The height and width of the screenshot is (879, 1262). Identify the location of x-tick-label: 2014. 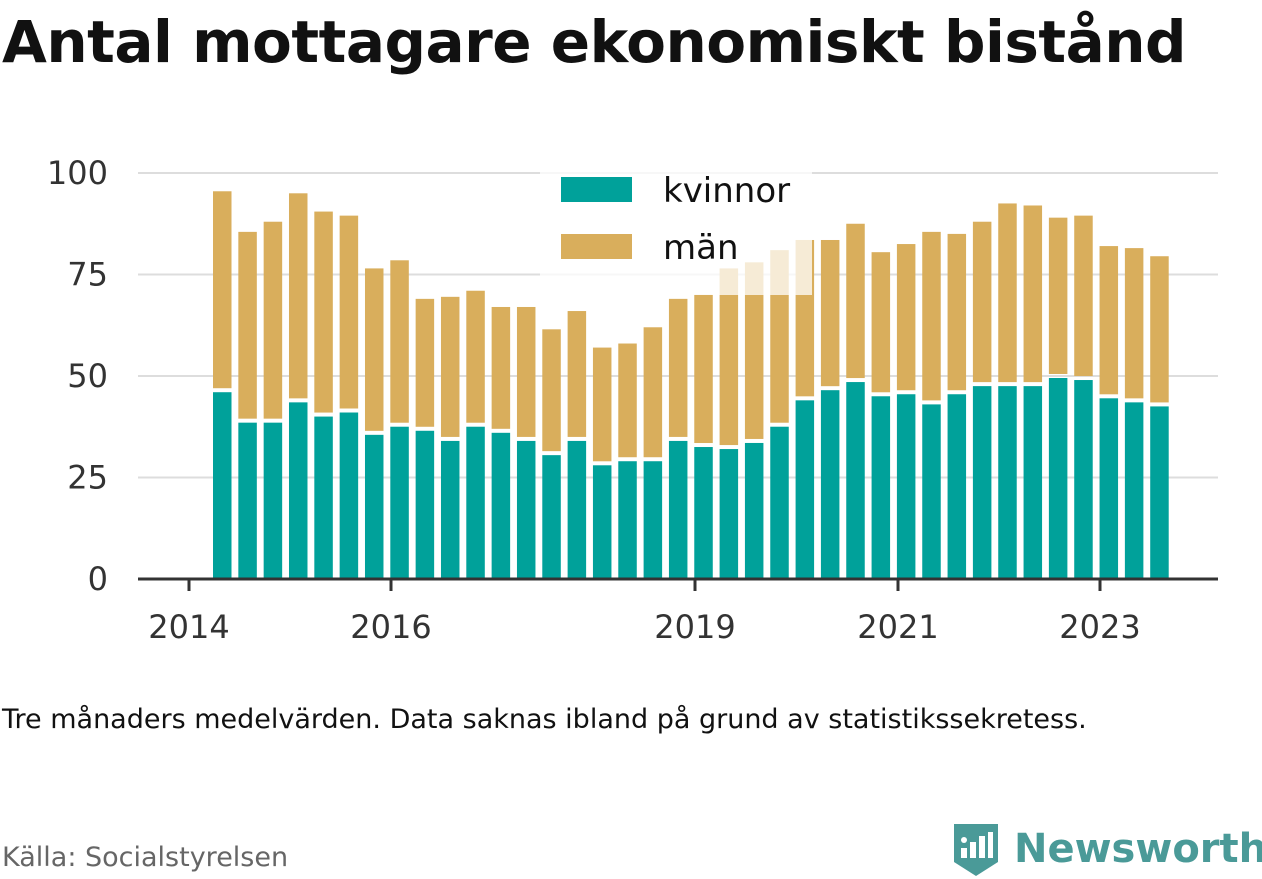
(188, 627).